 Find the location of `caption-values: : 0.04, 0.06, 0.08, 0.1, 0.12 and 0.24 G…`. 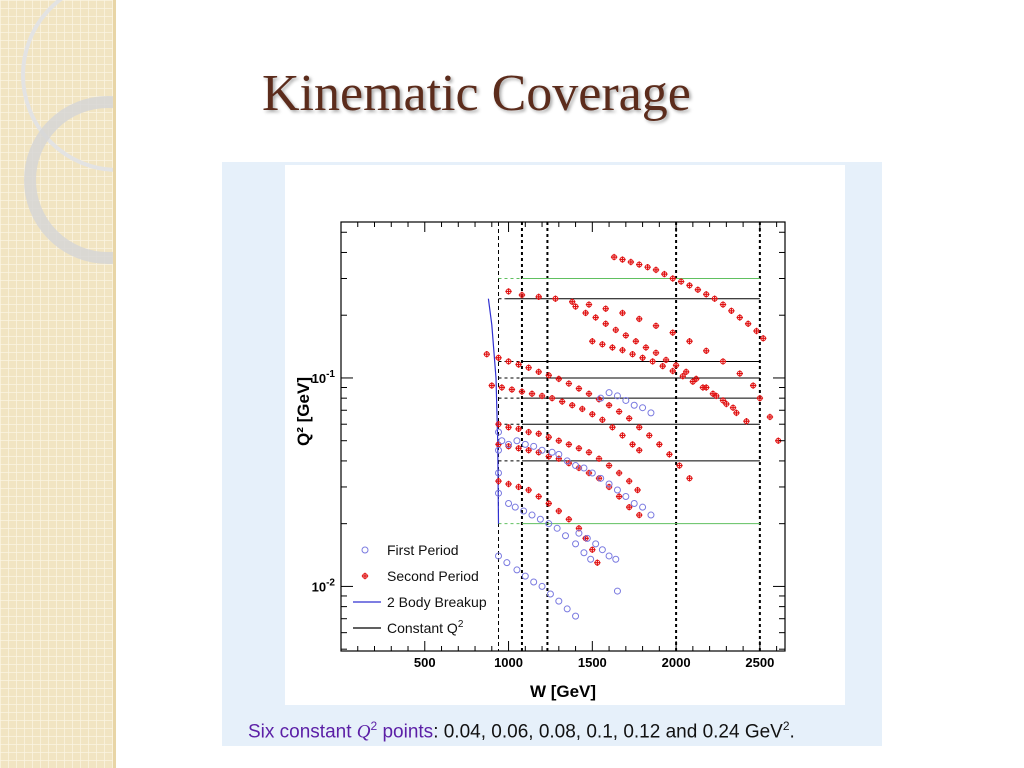

caption-values: : 0.04, 0.06, 0.08, 0.1, 0.12 and 0.24 G… is located at coordinates (608, 732).